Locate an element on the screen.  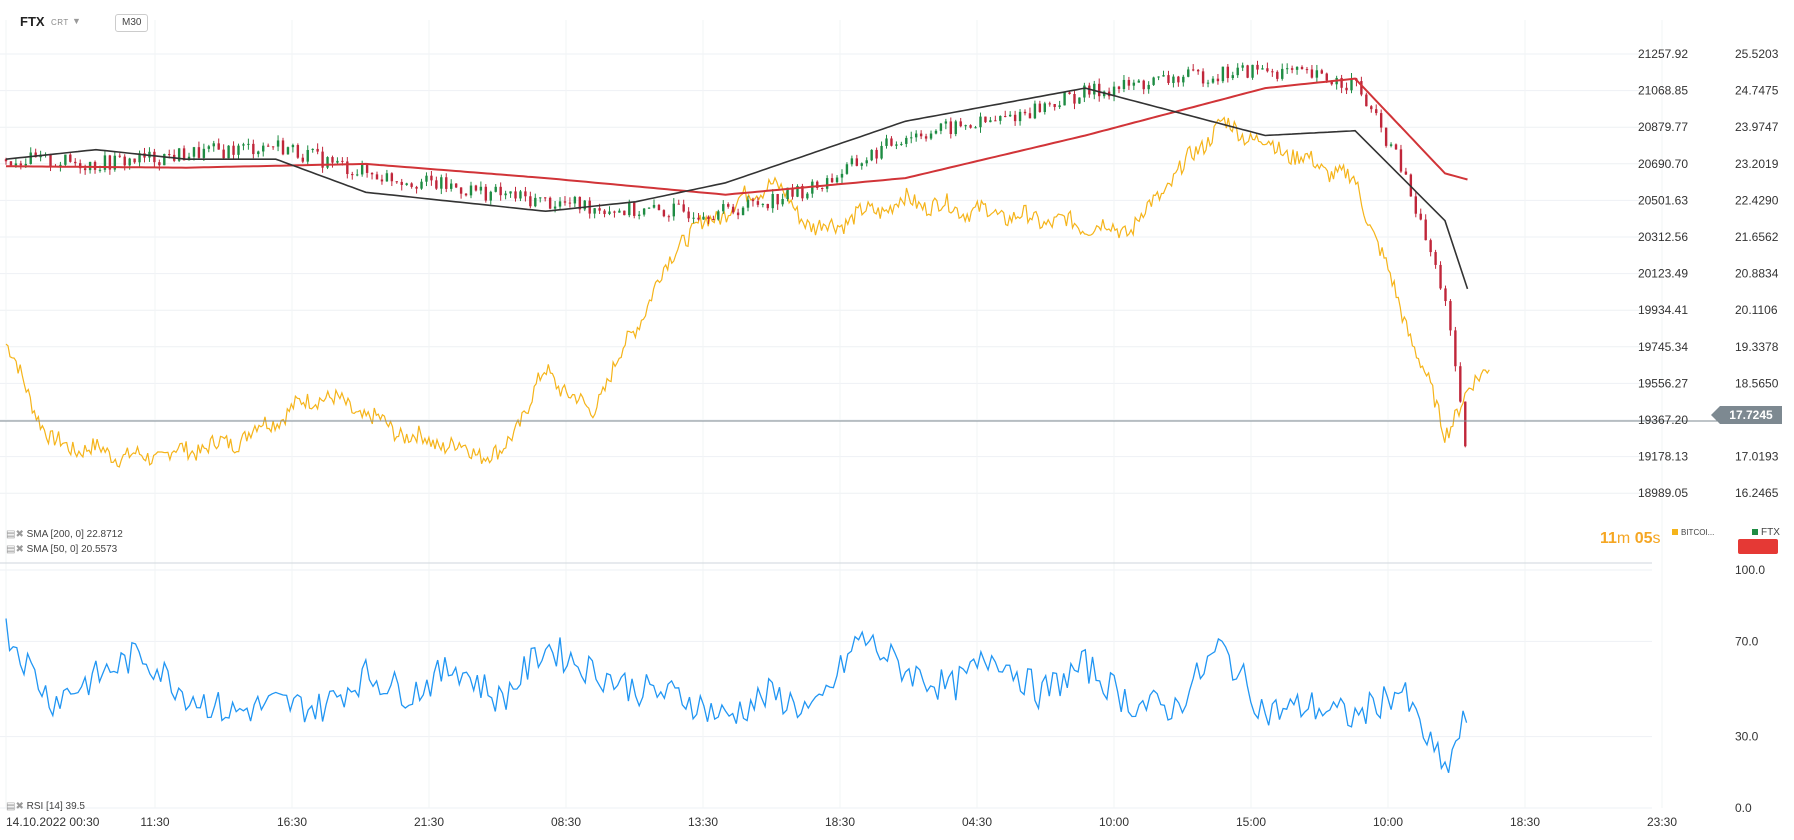
time-axis-label: 10:00 is located at coordinates (1114, 822).